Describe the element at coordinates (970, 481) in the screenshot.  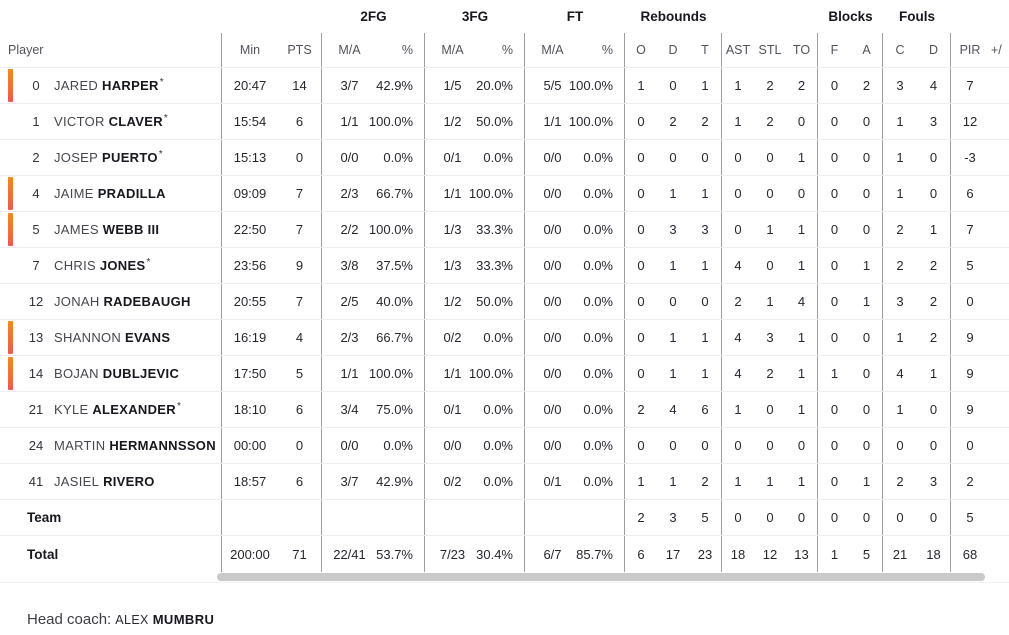
I see `stat-pir: 2` at that location.